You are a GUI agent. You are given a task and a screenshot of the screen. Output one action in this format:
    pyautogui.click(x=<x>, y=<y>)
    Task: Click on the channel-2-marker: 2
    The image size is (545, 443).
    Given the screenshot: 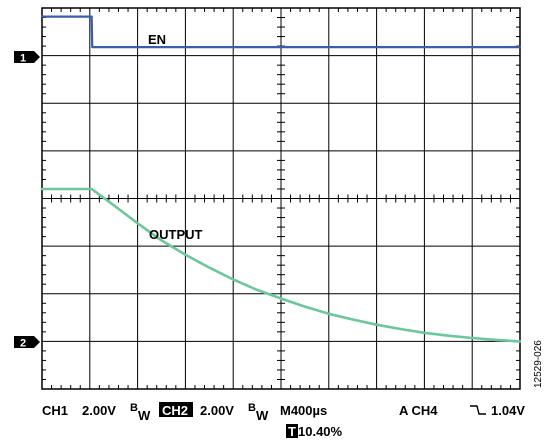 What is the action you would take?
    pyautogui.click(x=27, y=343)
    